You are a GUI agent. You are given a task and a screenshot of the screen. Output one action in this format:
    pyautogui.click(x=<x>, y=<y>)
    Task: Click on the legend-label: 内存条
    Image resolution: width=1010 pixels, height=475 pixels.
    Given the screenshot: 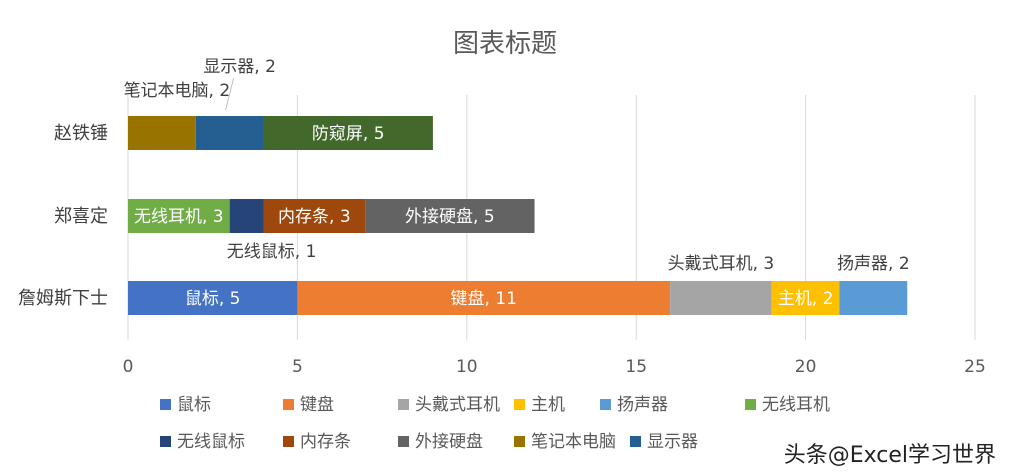 What is the action you would take?
    pyautogui.click(x=325, y=442)
    